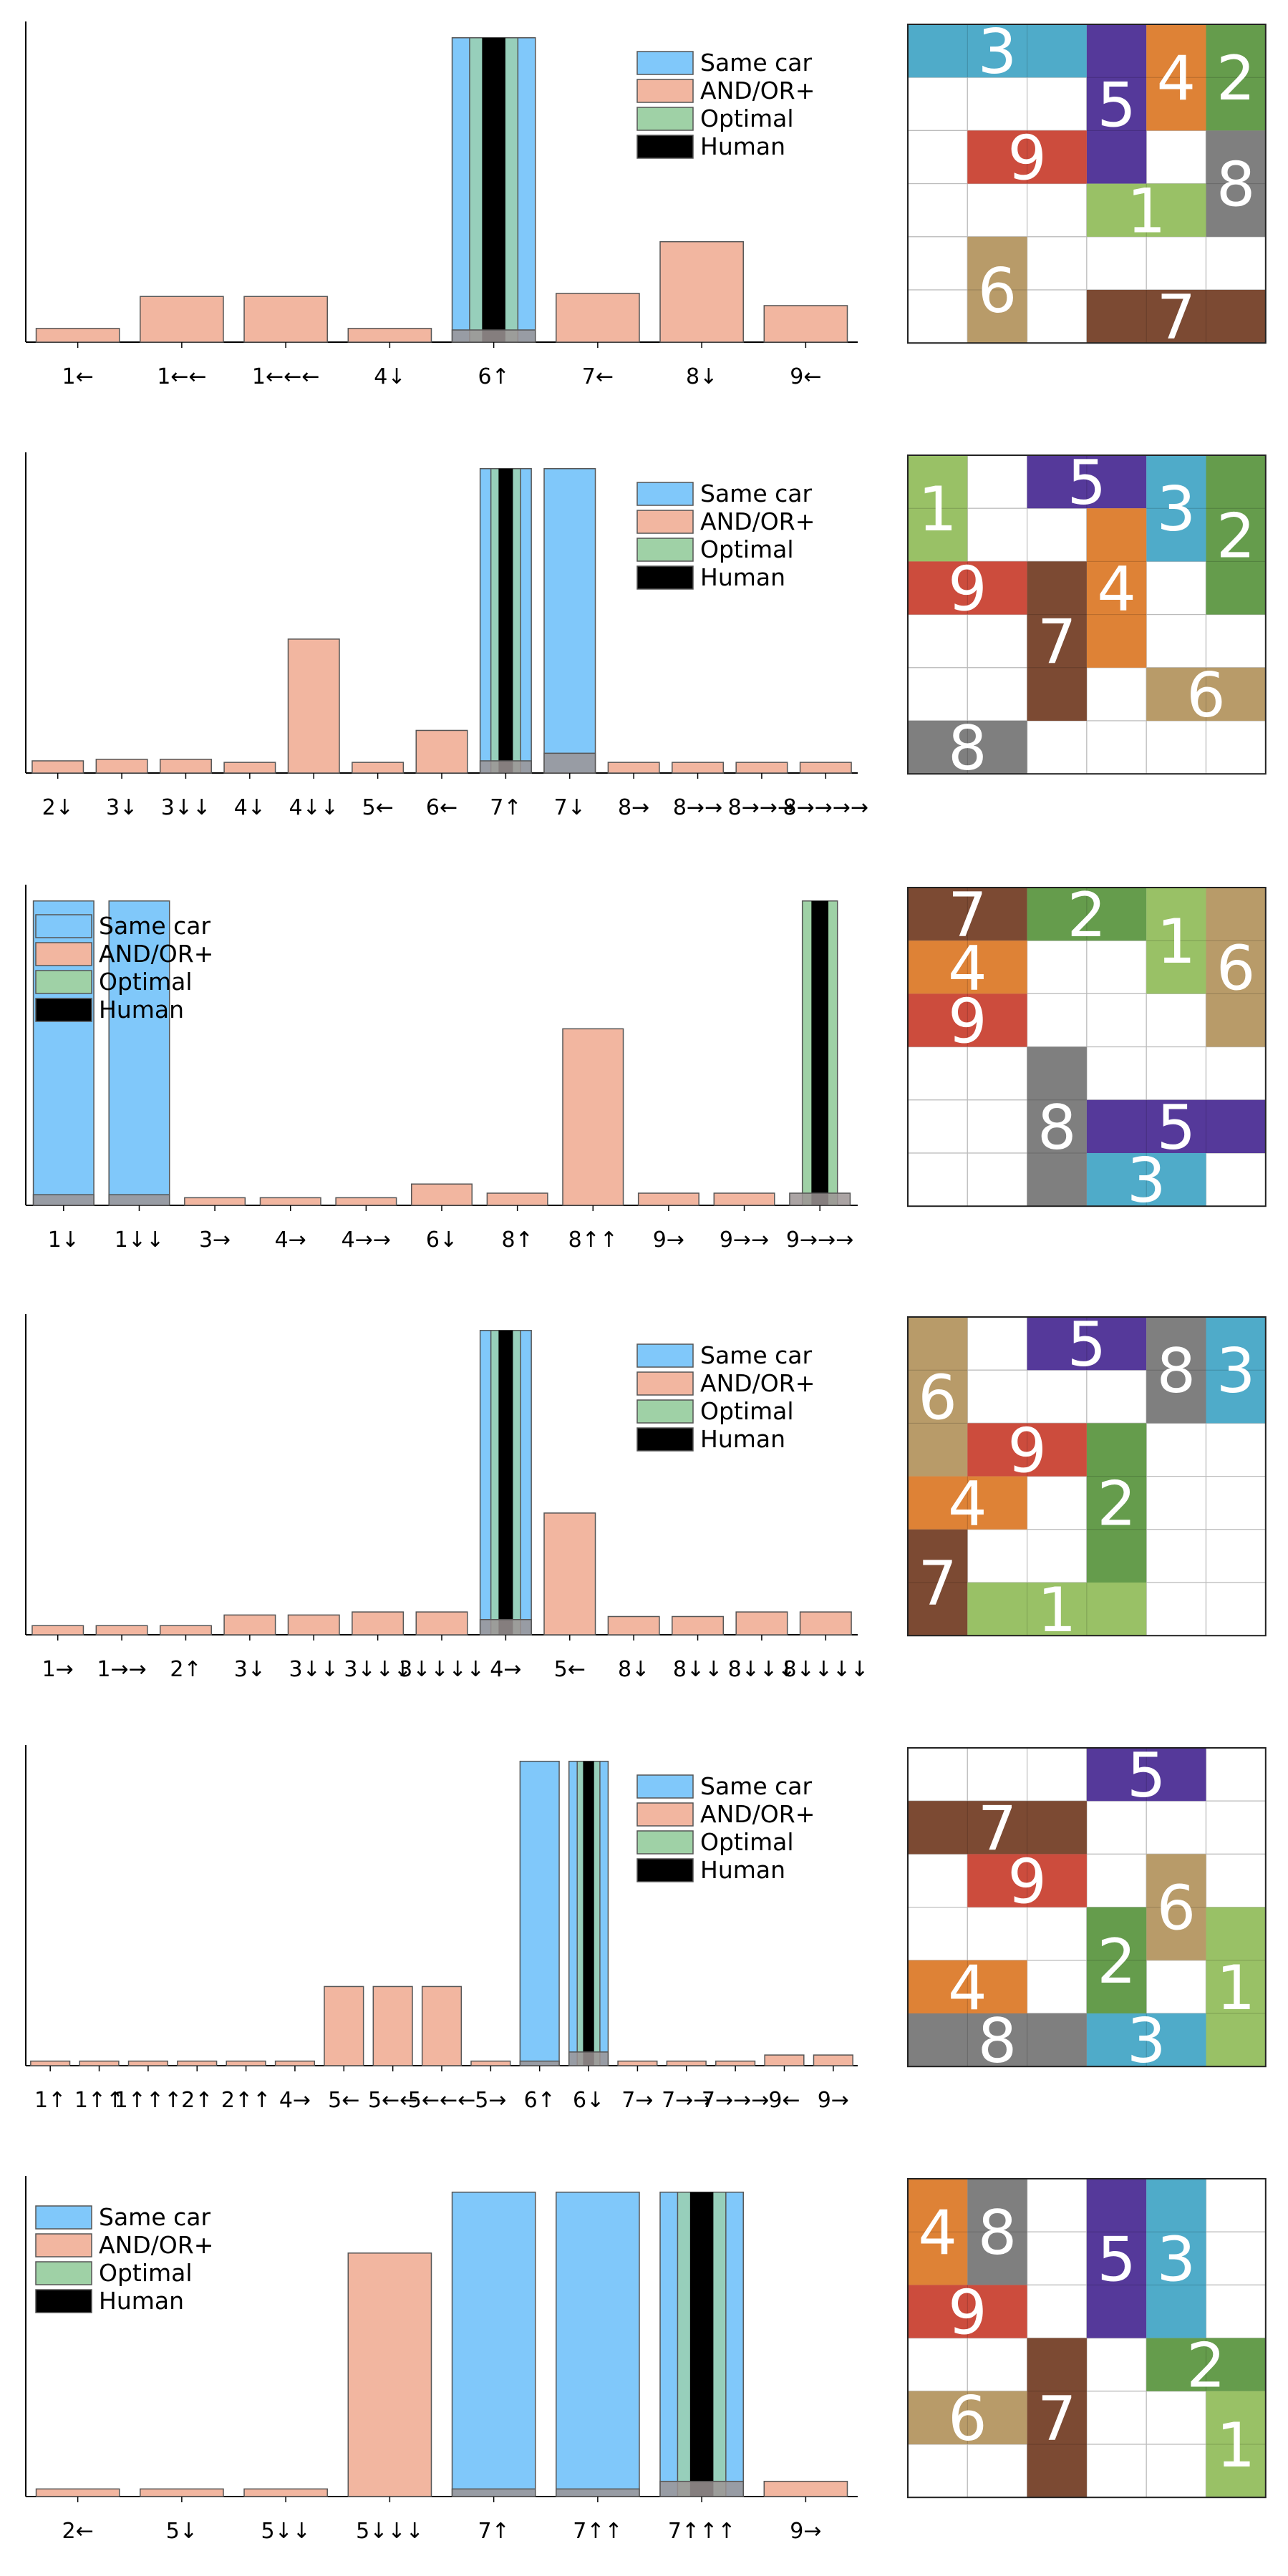 Image resolution: width=1288 pixels, height=2576 pixels. I want to click on x-tick-label: 9→→→, so click(820, 1240).